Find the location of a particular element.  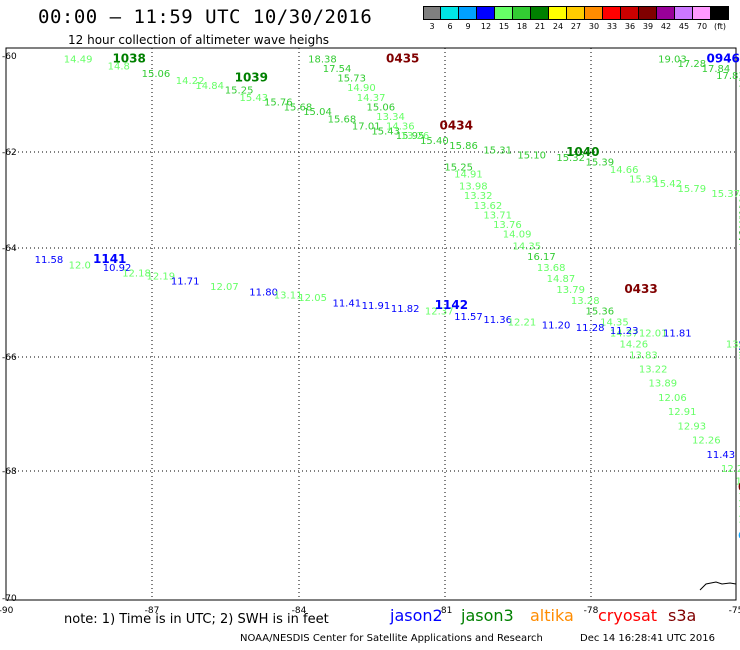

color-scale-label: 24 is located at coordinates (558, 26).